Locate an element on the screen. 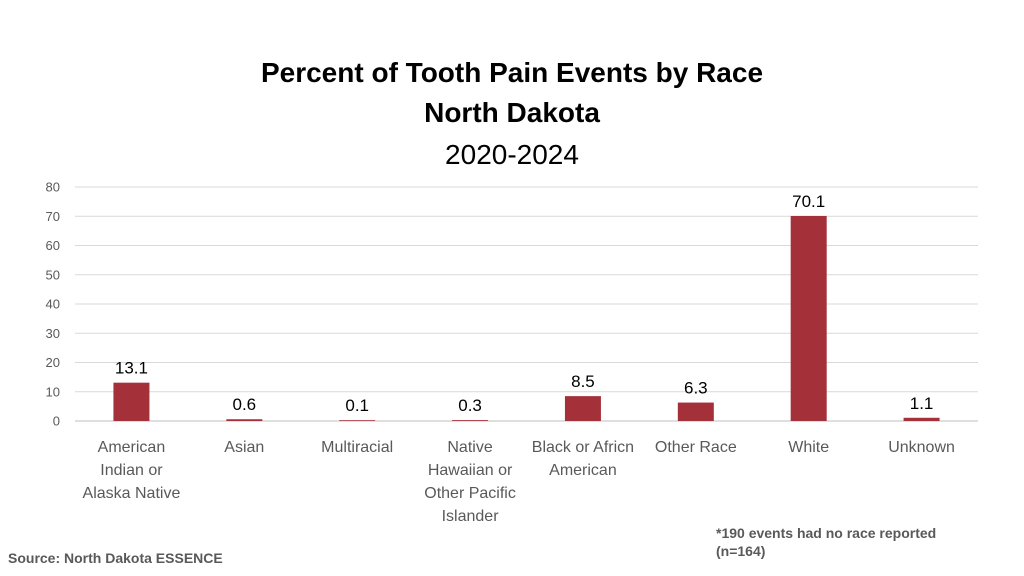 Image resolution: width=1024 pixels, height=576 pixels. y-tick-label: 10 is located at coordinates (53, 391).